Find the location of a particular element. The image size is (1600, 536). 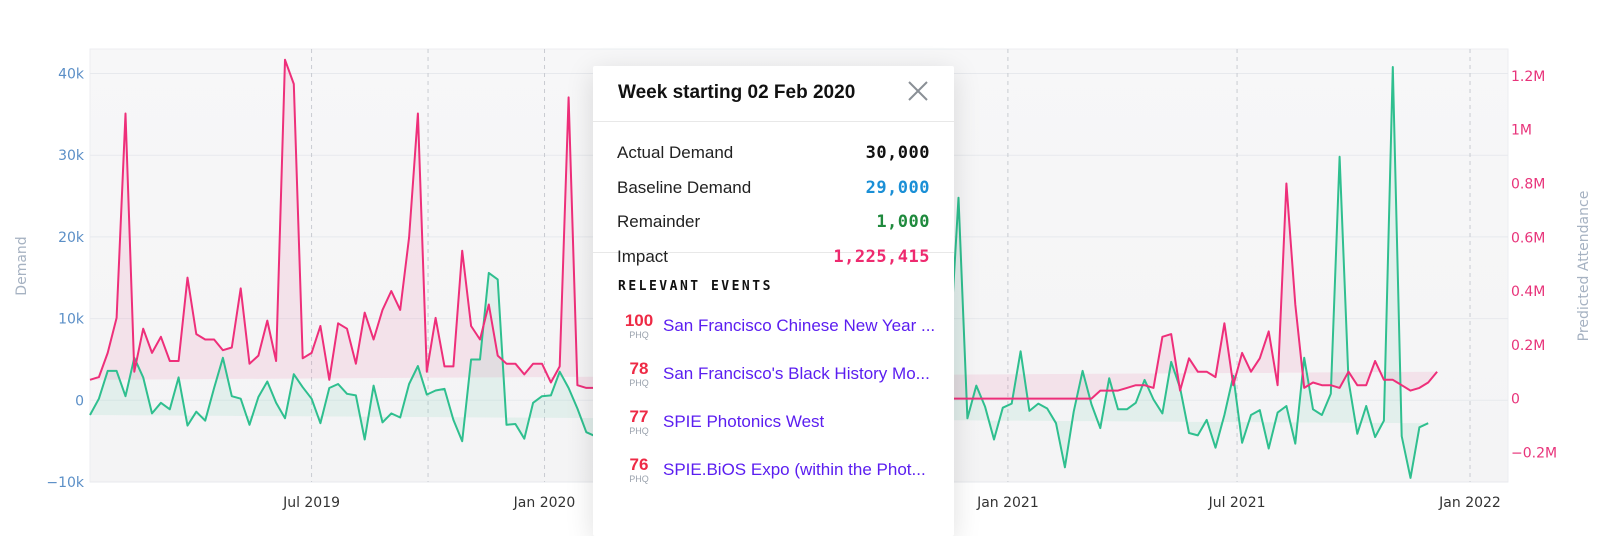

y-axis-right-title: Predicted Attendance is located at coordinates (1584, 266).